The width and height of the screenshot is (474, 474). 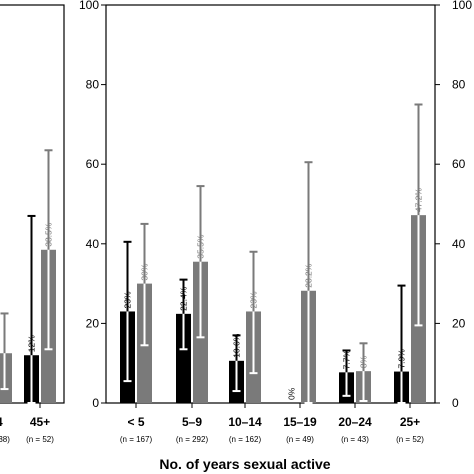 What do you see at coordinates (308, 275) in the screenshot?
I see `data-label: 28.2%` at bounding box center [308, 275].